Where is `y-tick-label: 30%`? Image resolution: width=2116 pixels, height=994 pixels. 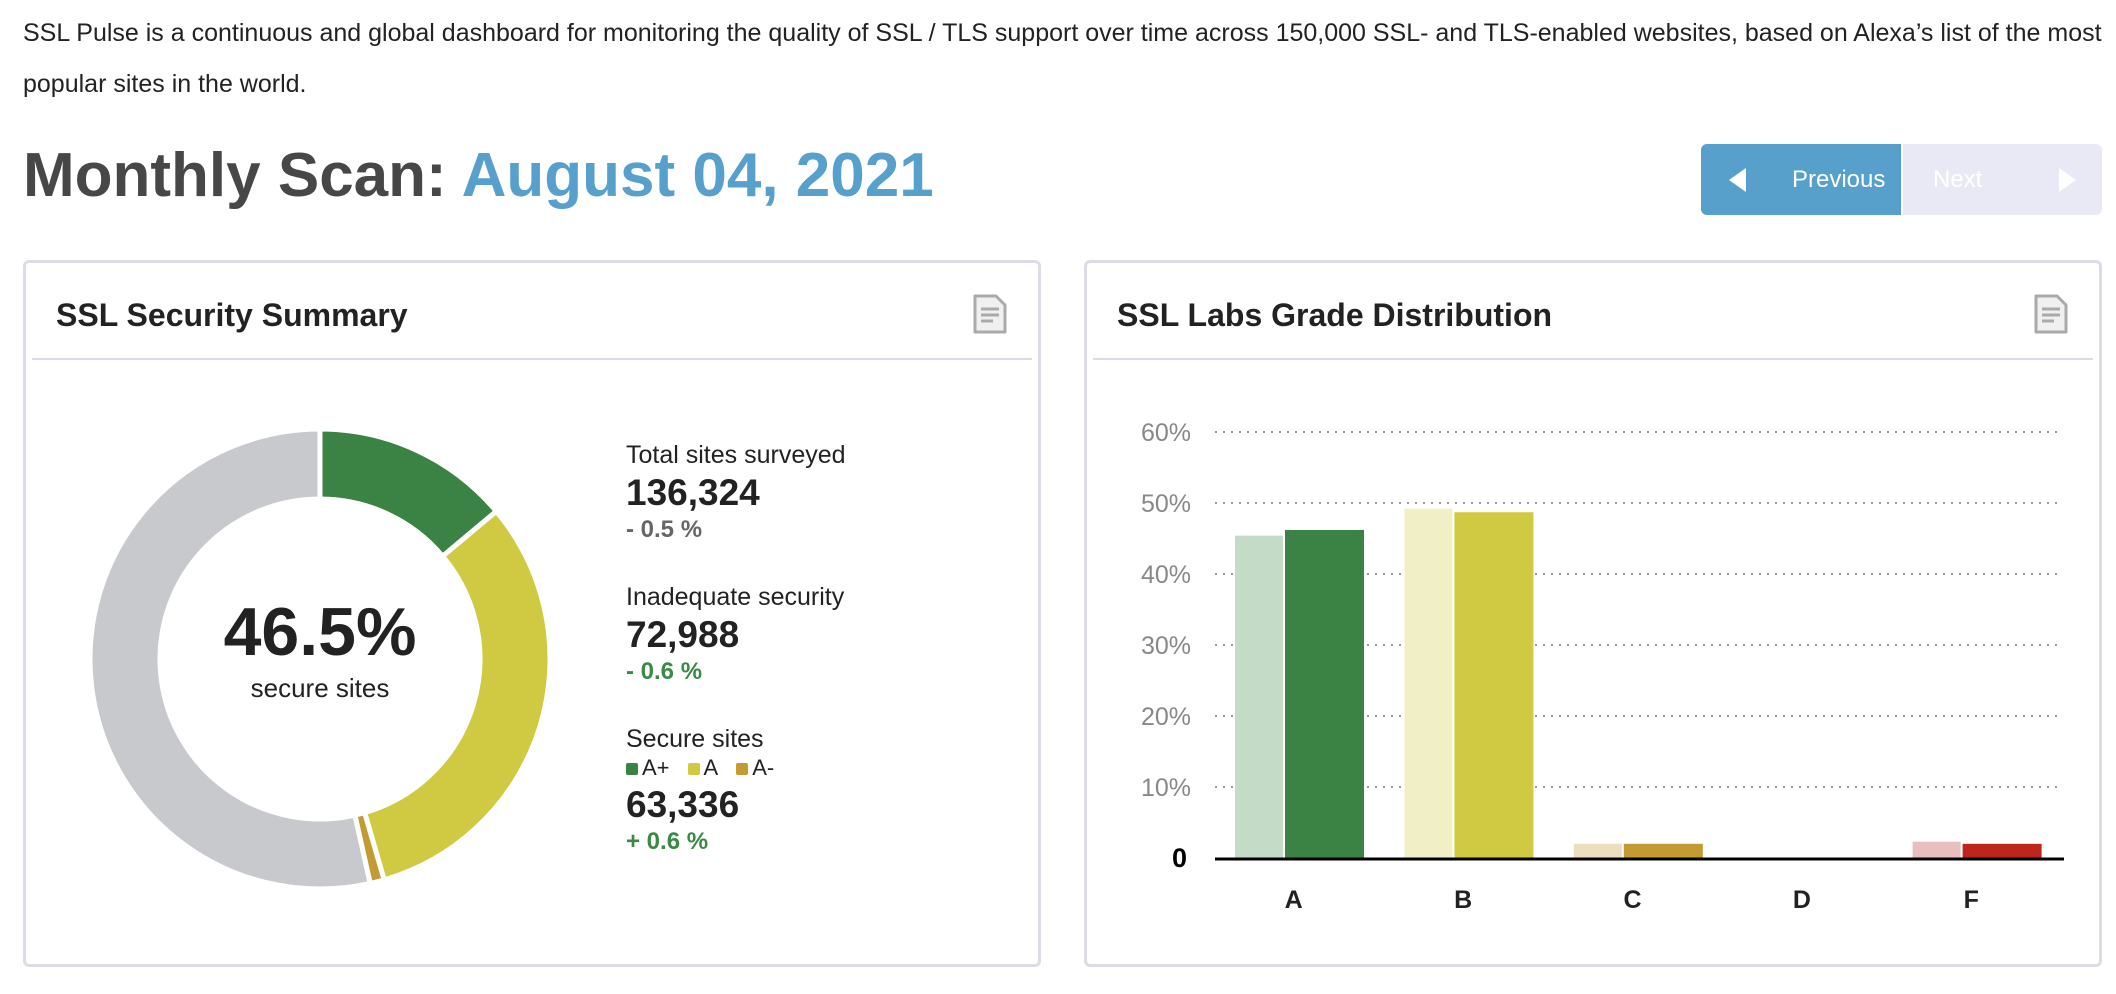 y-tick-label: 30% is located at coordinates (1166, 646).